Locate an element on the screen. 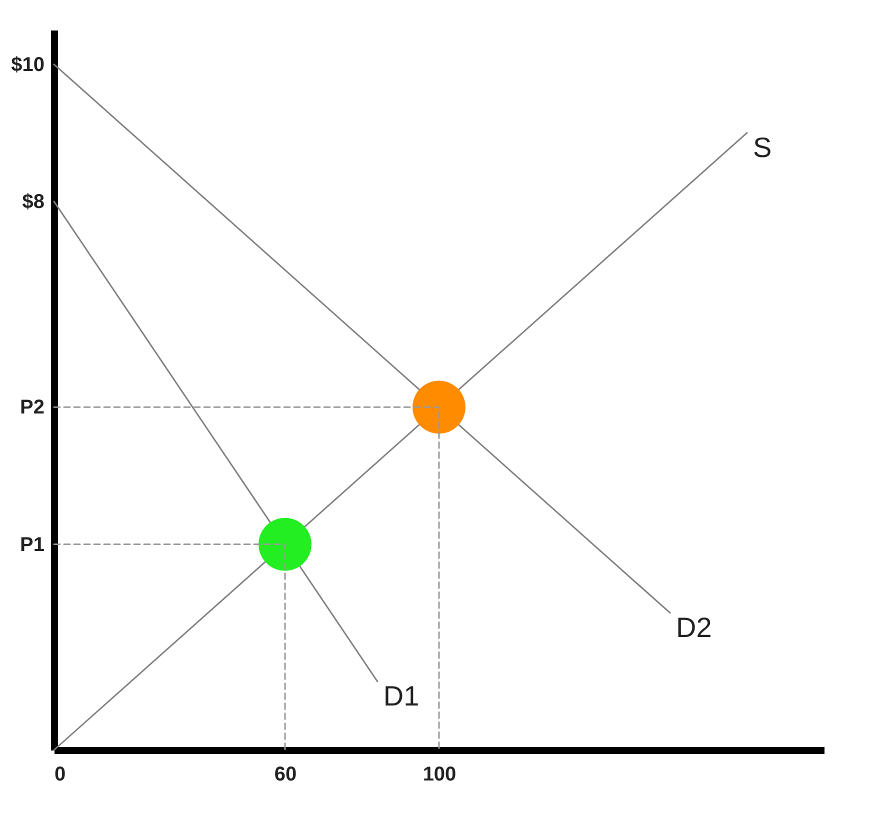 The width and height of the screenshot is (872, 834). x-tick-label: 60 is located at coordinates (285, 775).